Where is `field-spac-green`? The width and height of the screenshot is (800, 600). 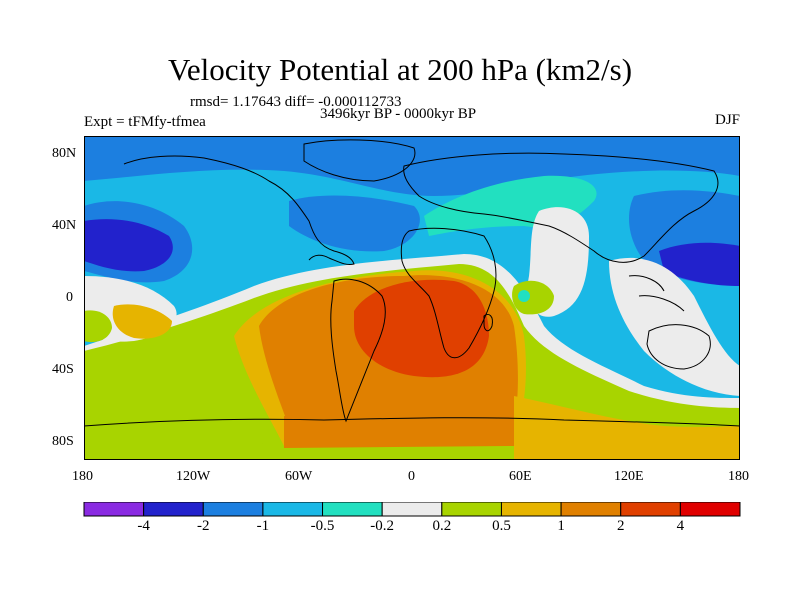
field-spac-green is located at coordinates (98, 326).